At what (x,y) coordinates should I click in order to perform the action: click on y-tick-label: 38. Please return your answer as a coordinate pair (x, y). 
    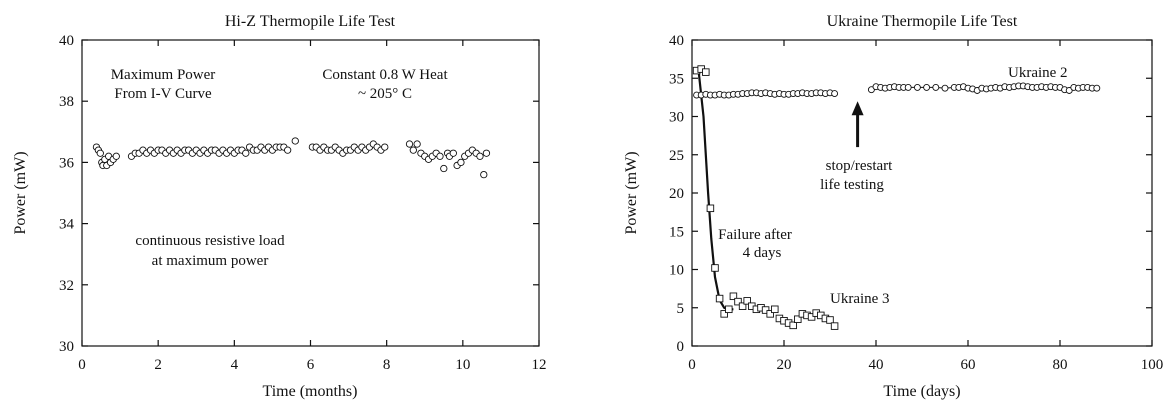
    Looking at the image, I should click on (66, 102).